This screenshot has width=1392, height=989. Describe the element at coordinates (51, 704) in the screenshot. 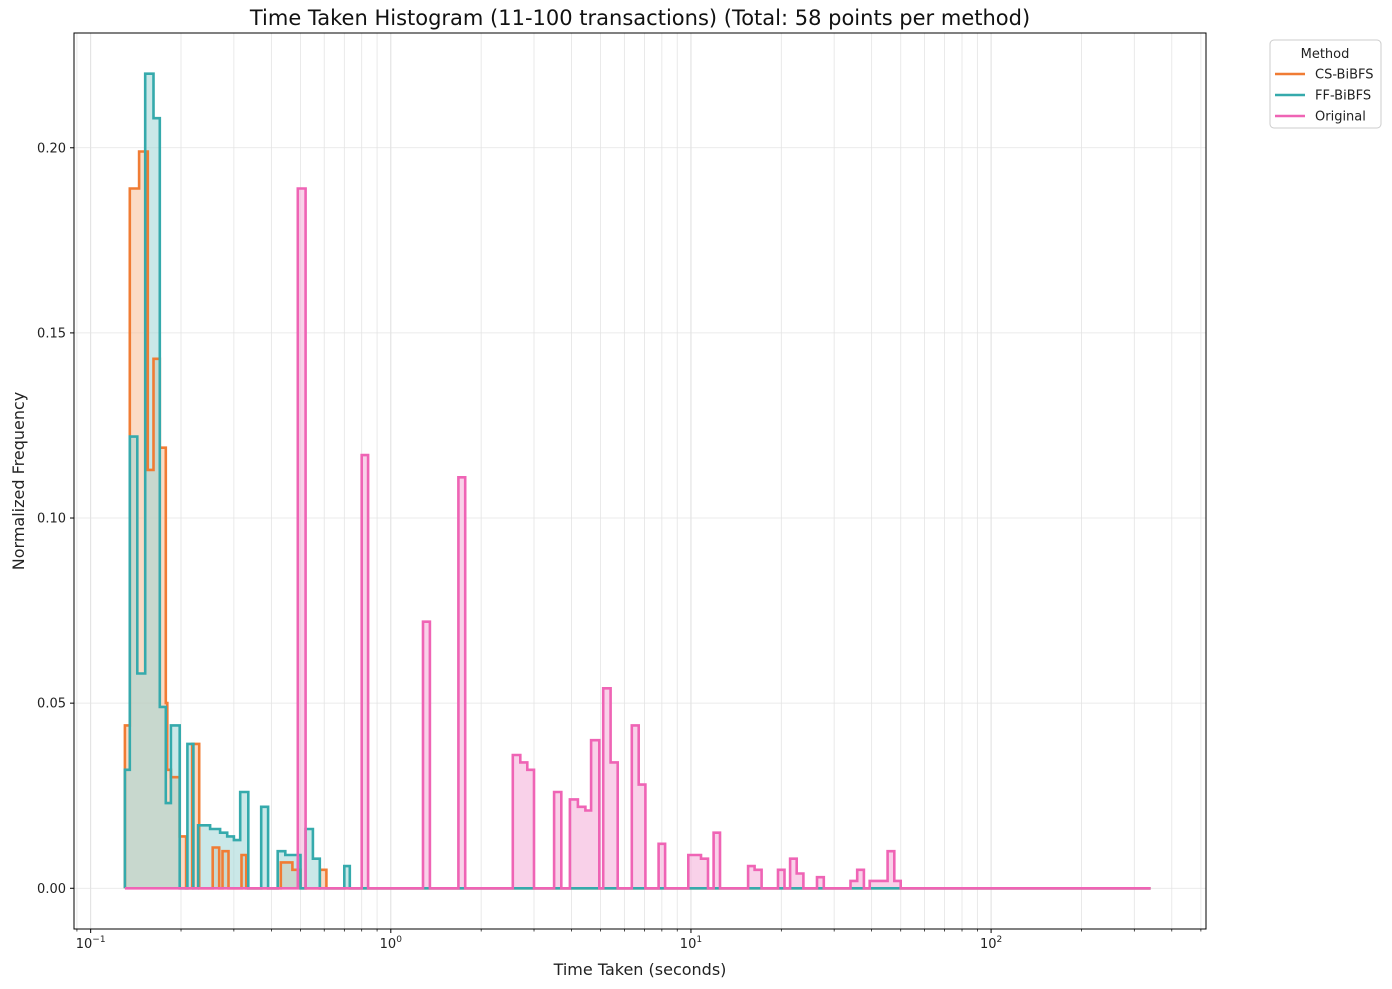

I see `y-tick-label: 0.05` at that location.